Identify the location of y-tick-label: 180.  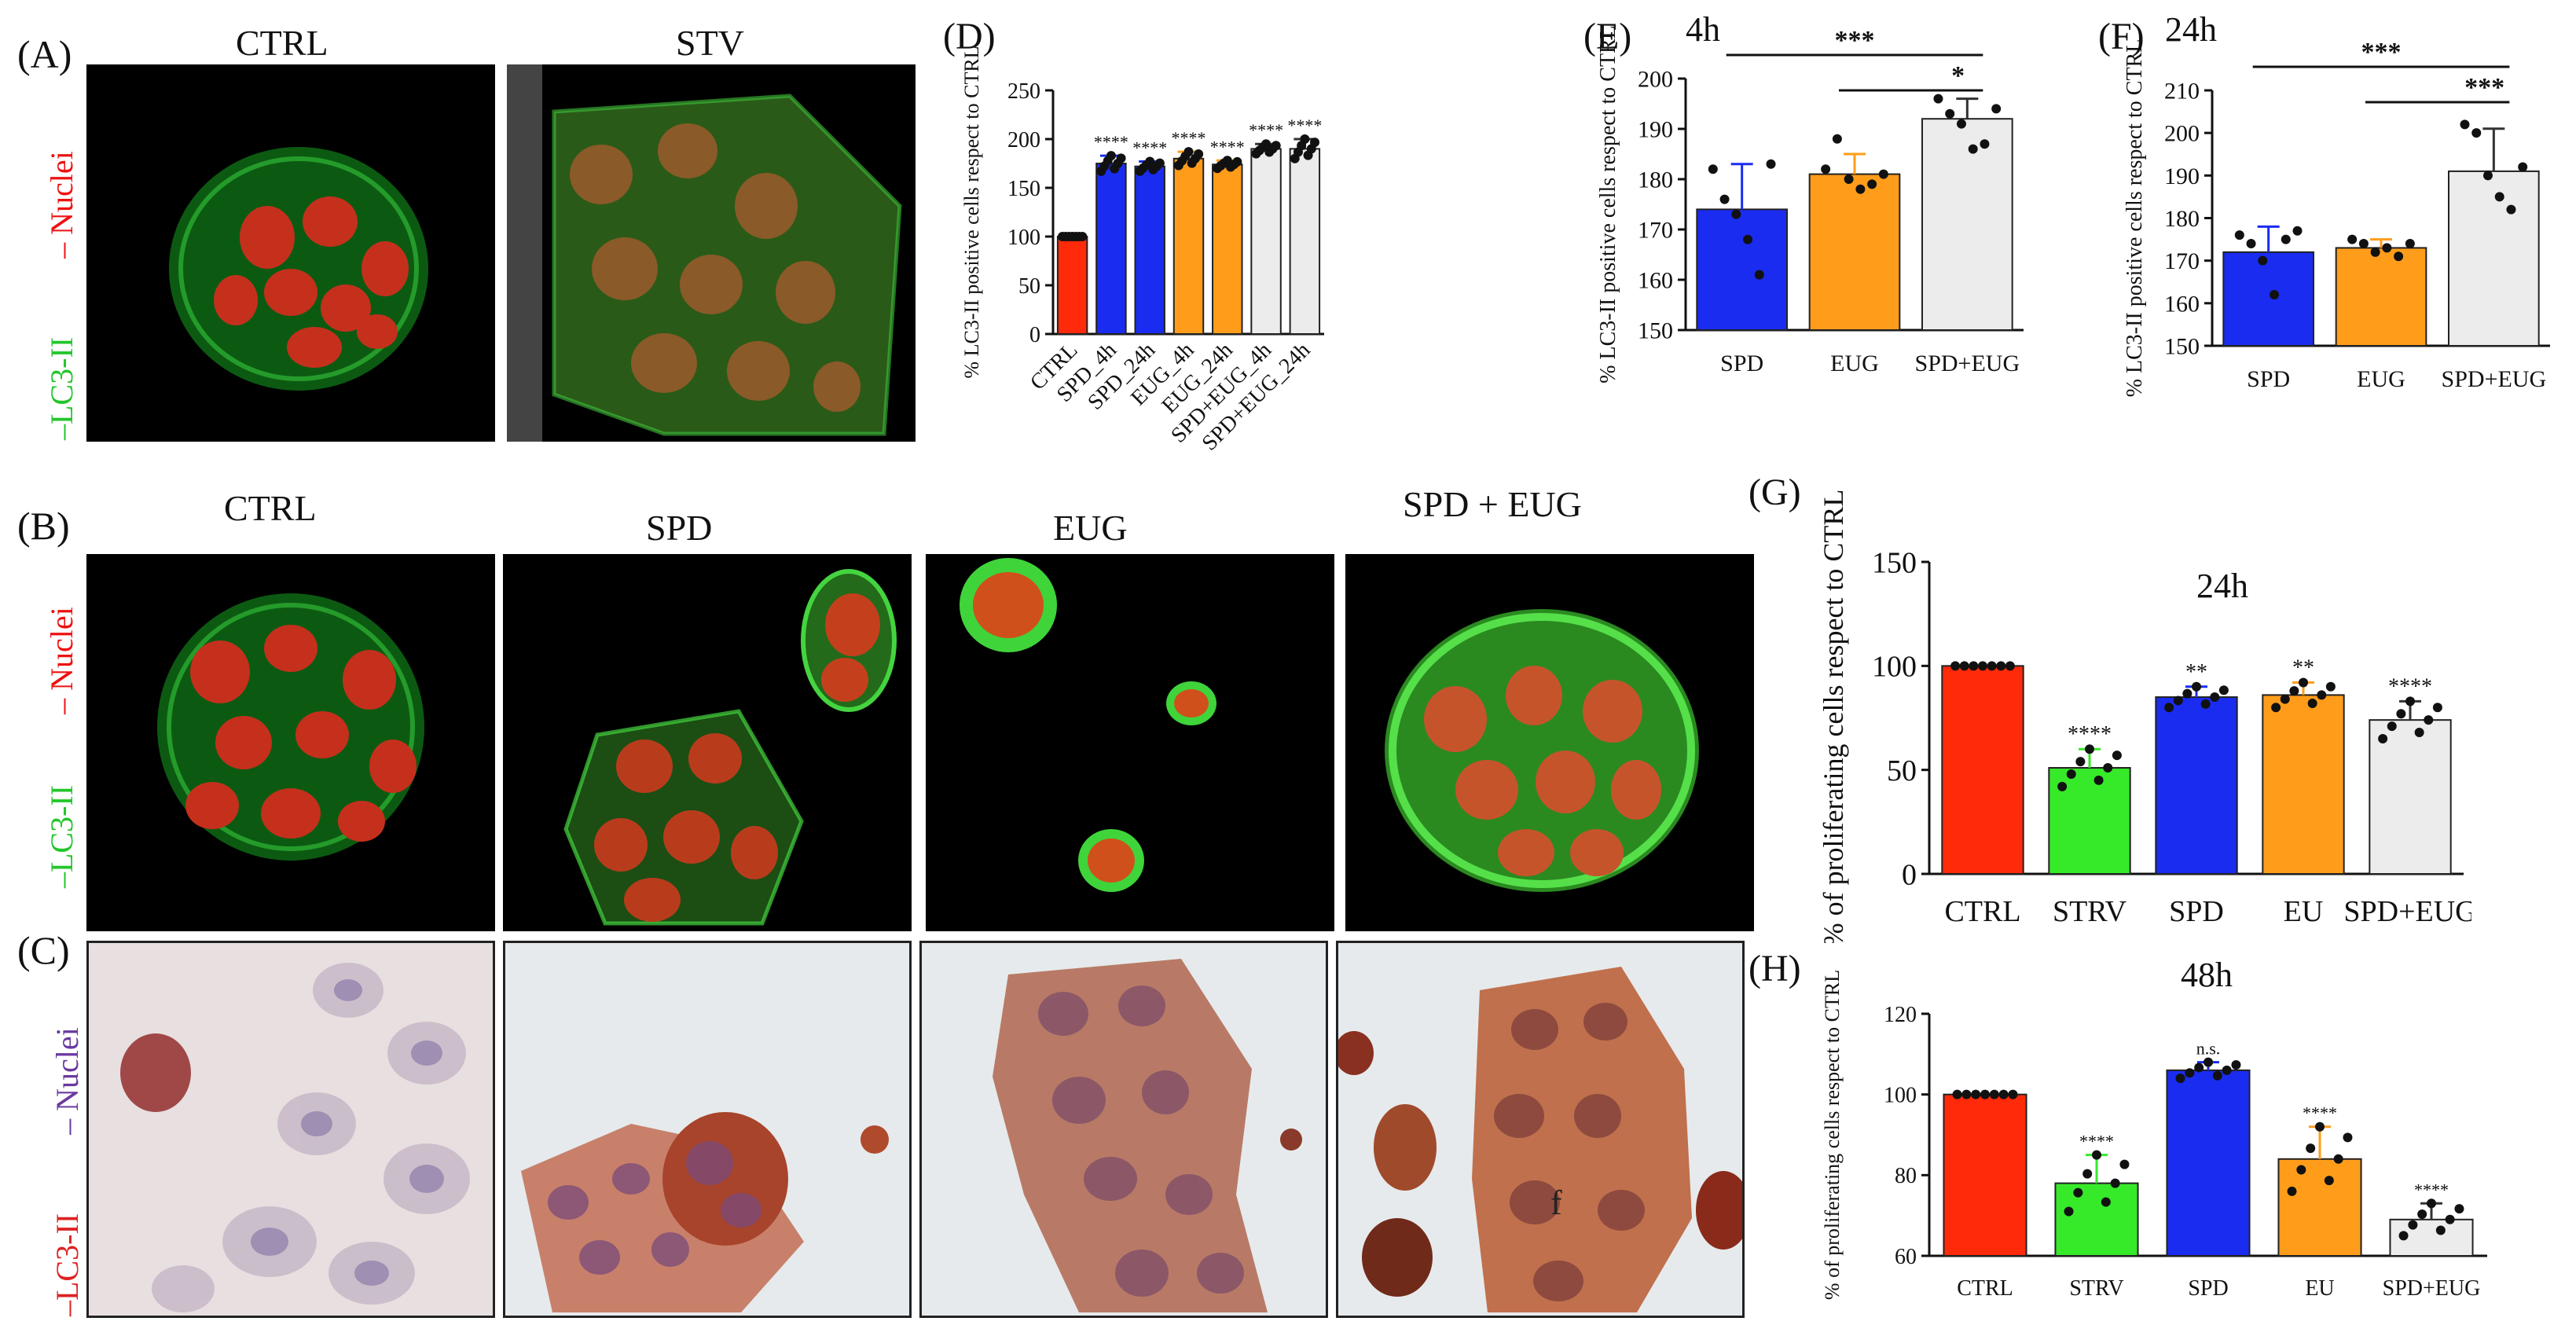
(1656, 180).